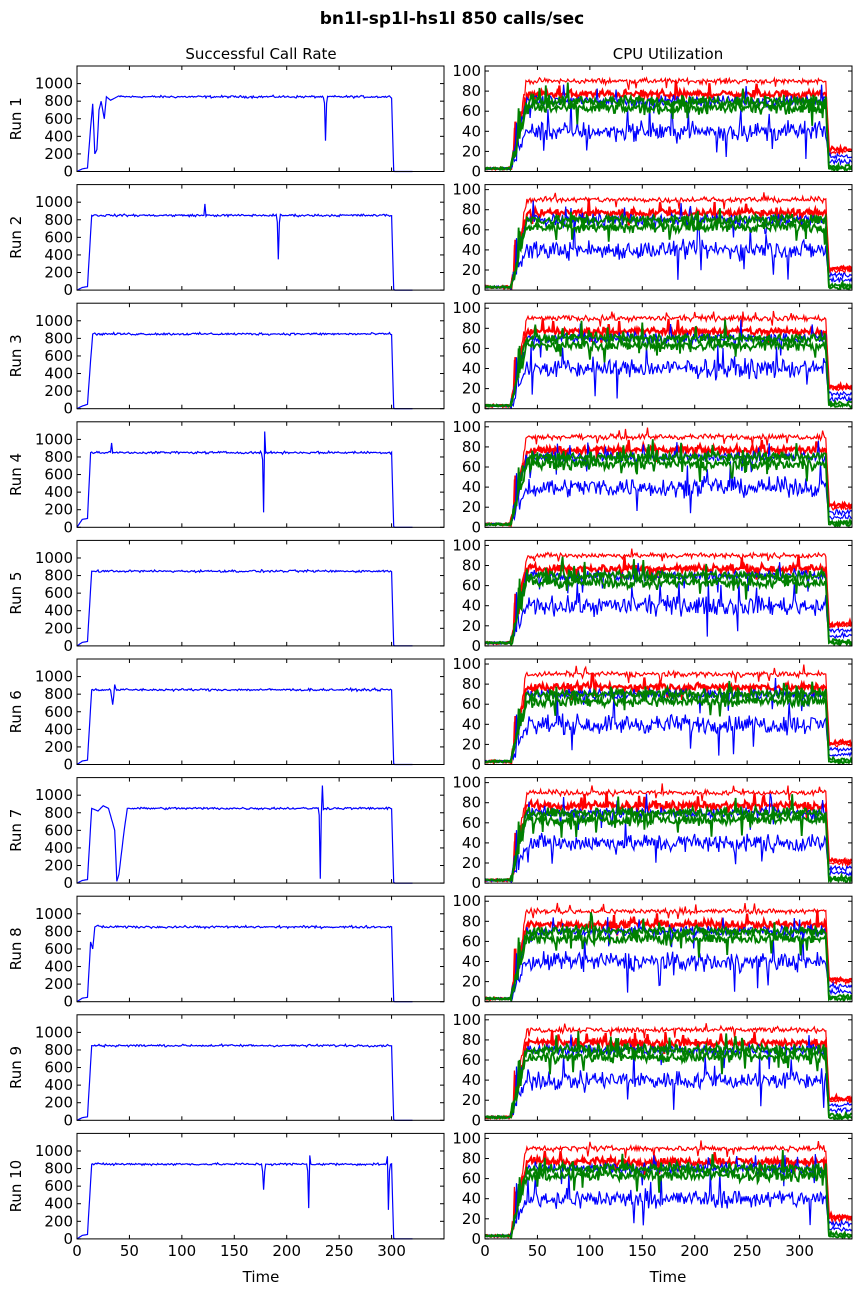 The image size is (861, 1294). What do you see at coordinates (16, 355) in the screenshot?
I see `row-label: Run 3` at bounding box center [16, 355].